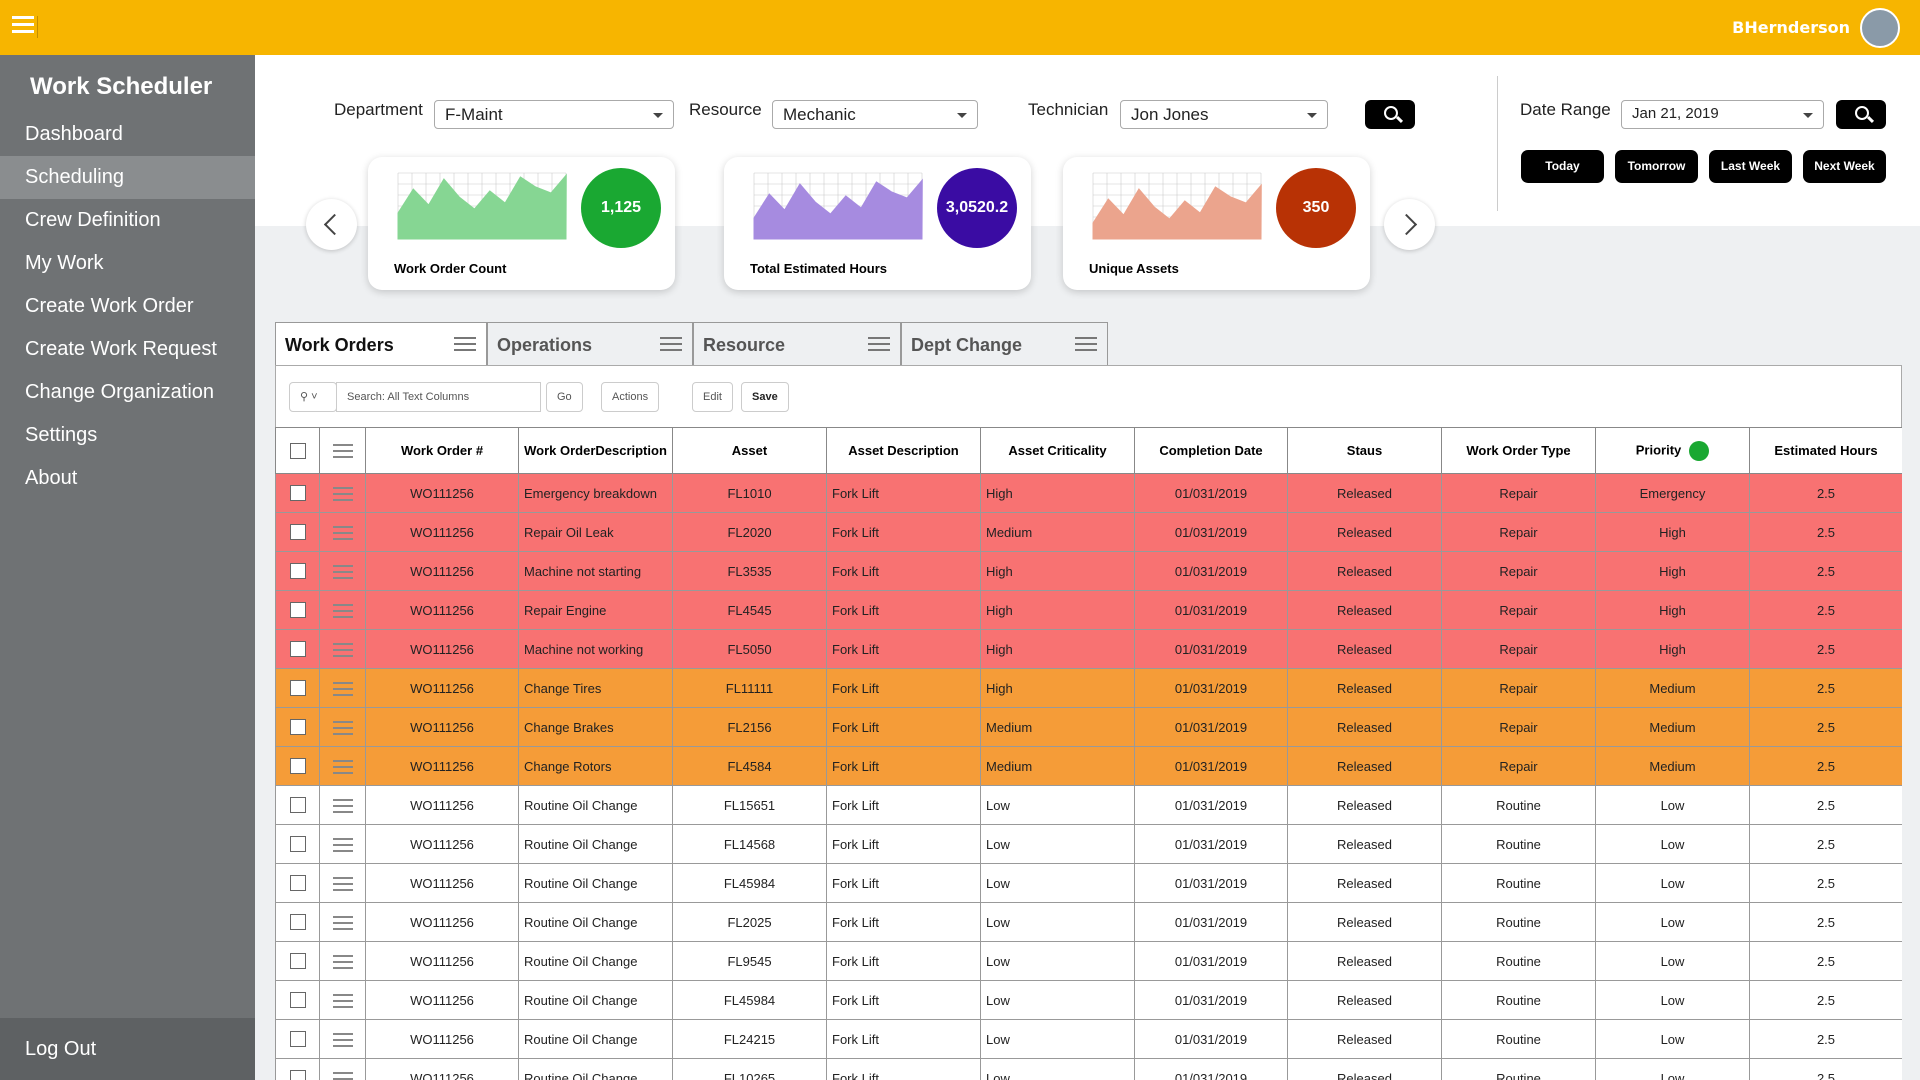 The height and width of the screenshot is (1080, 1920). What do you see at coordinates (313, 397) in the screenshot?
I see `search-options: ⚲ ˅` at bounding box center [313, 397].